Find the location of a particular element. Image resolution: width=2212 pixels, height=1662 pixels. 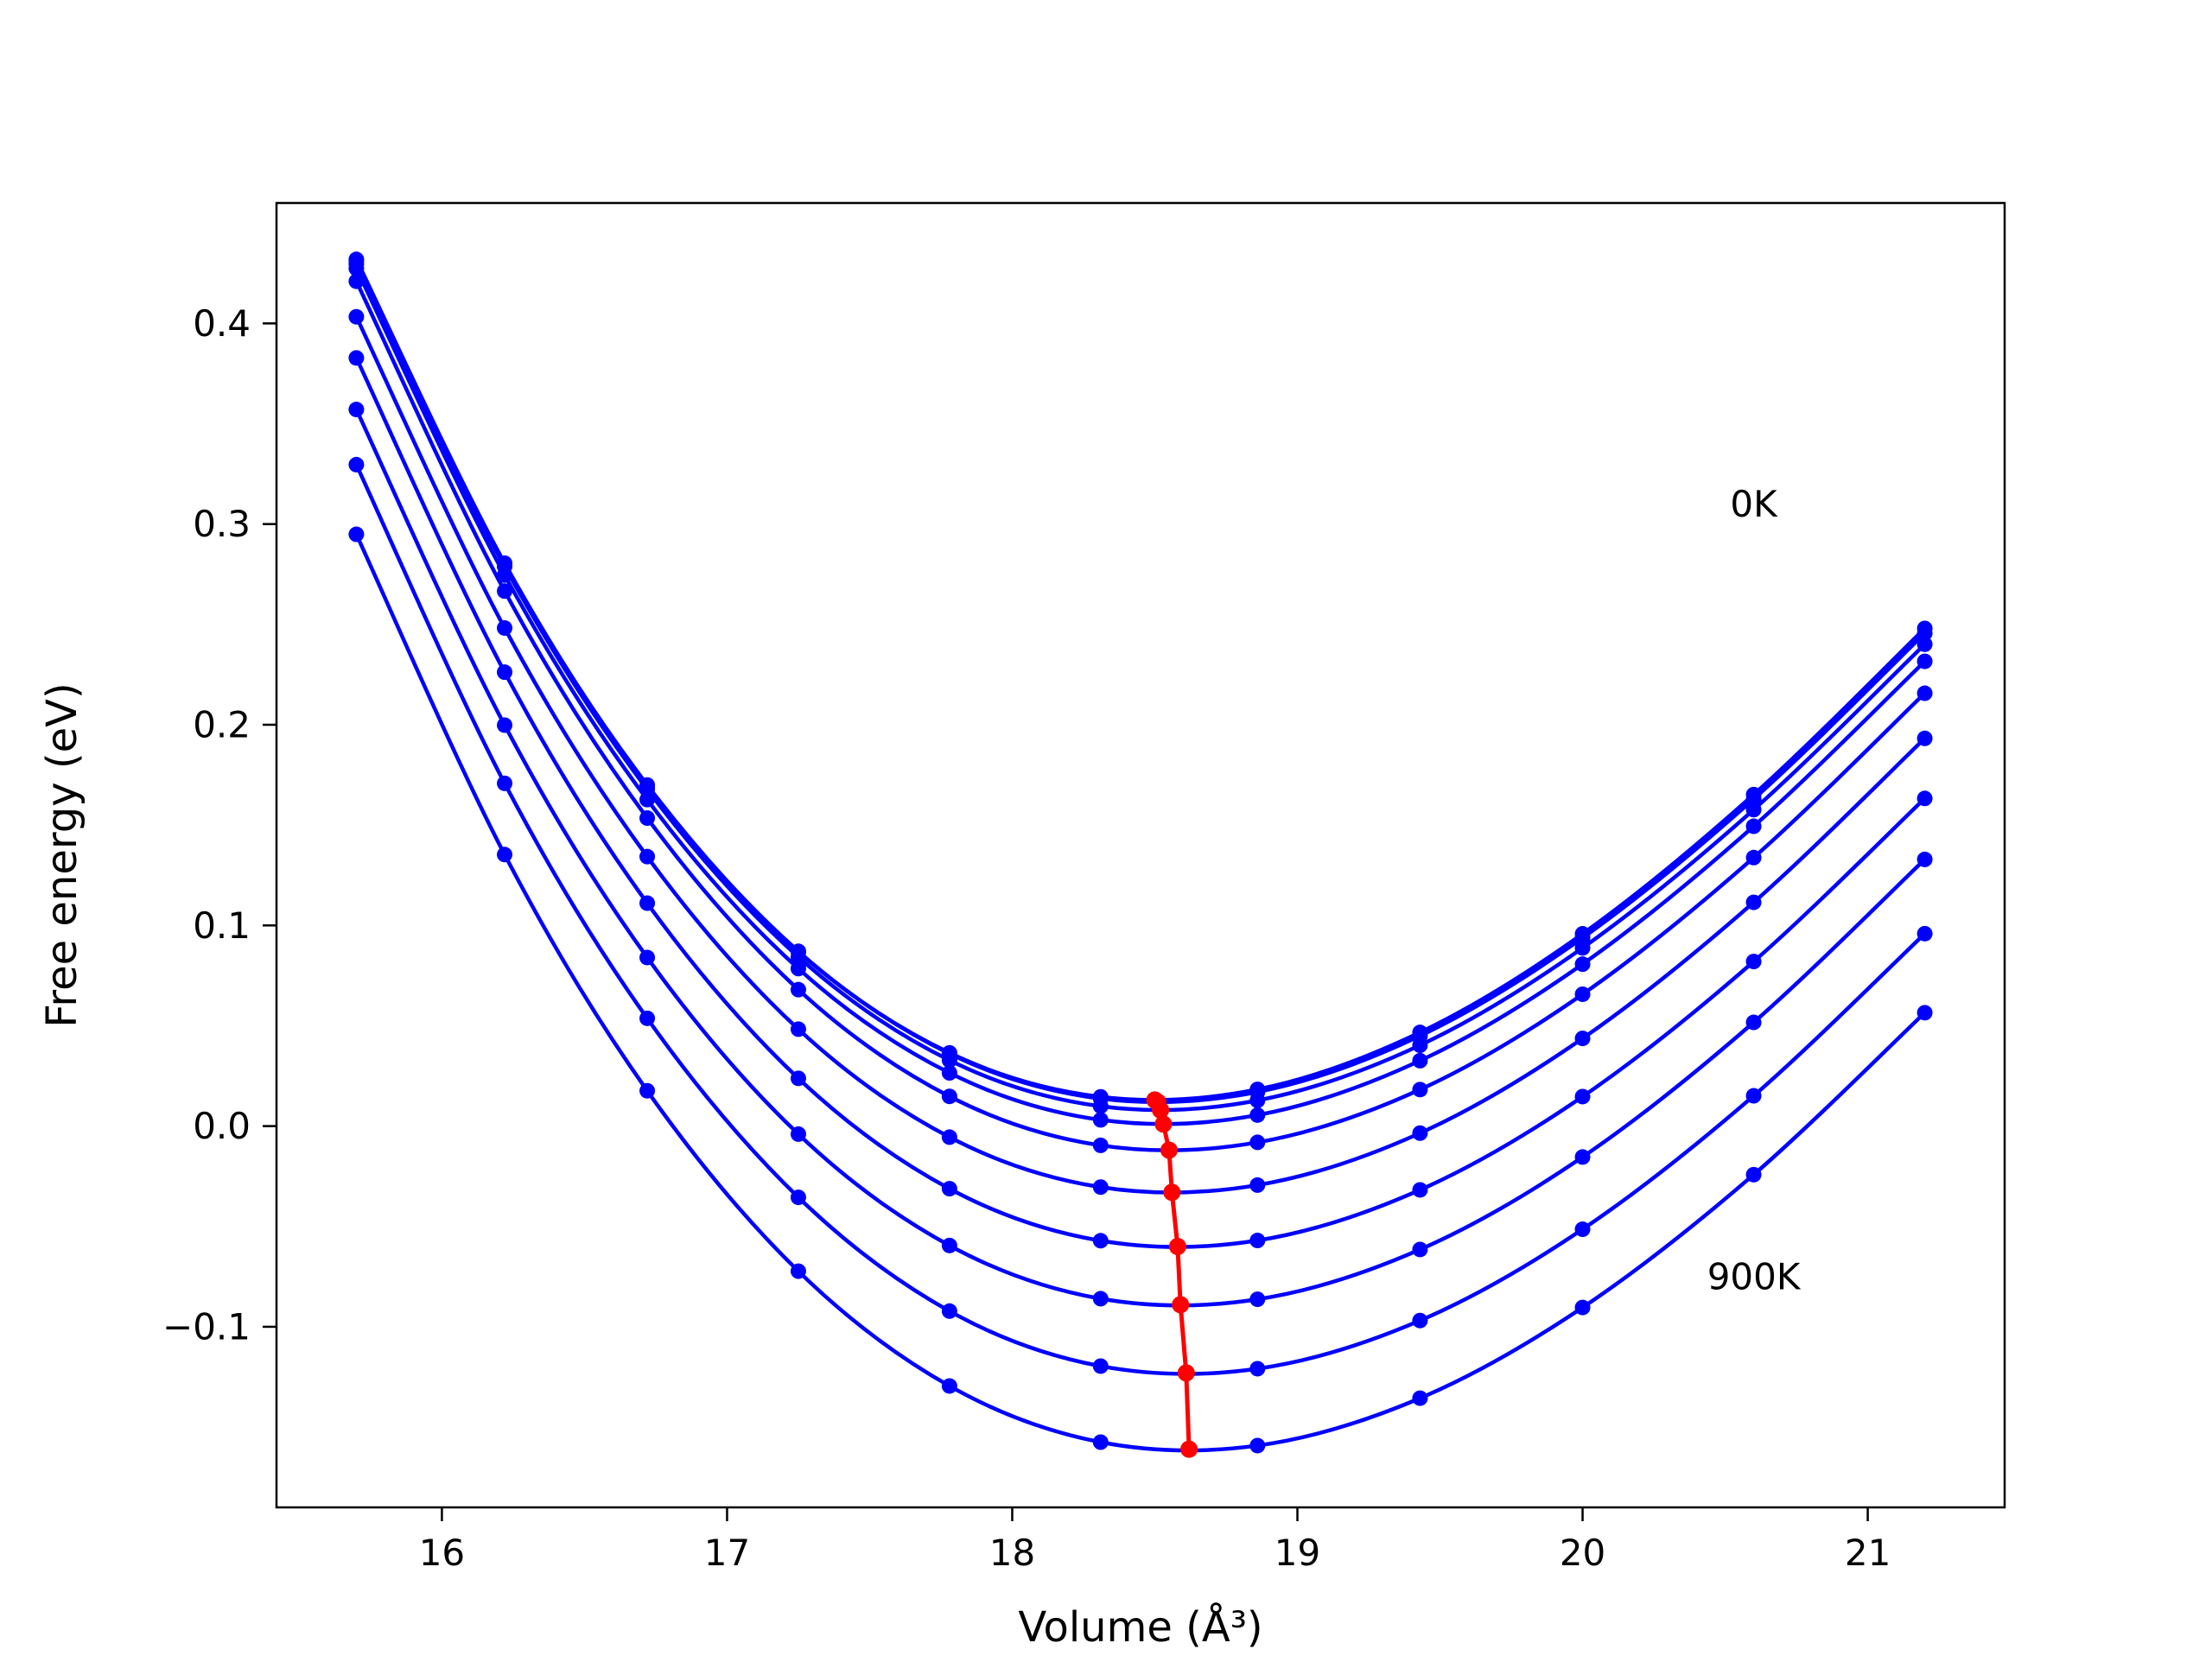

x-tick-label: 21 is located at coordinates (1868, 1553).